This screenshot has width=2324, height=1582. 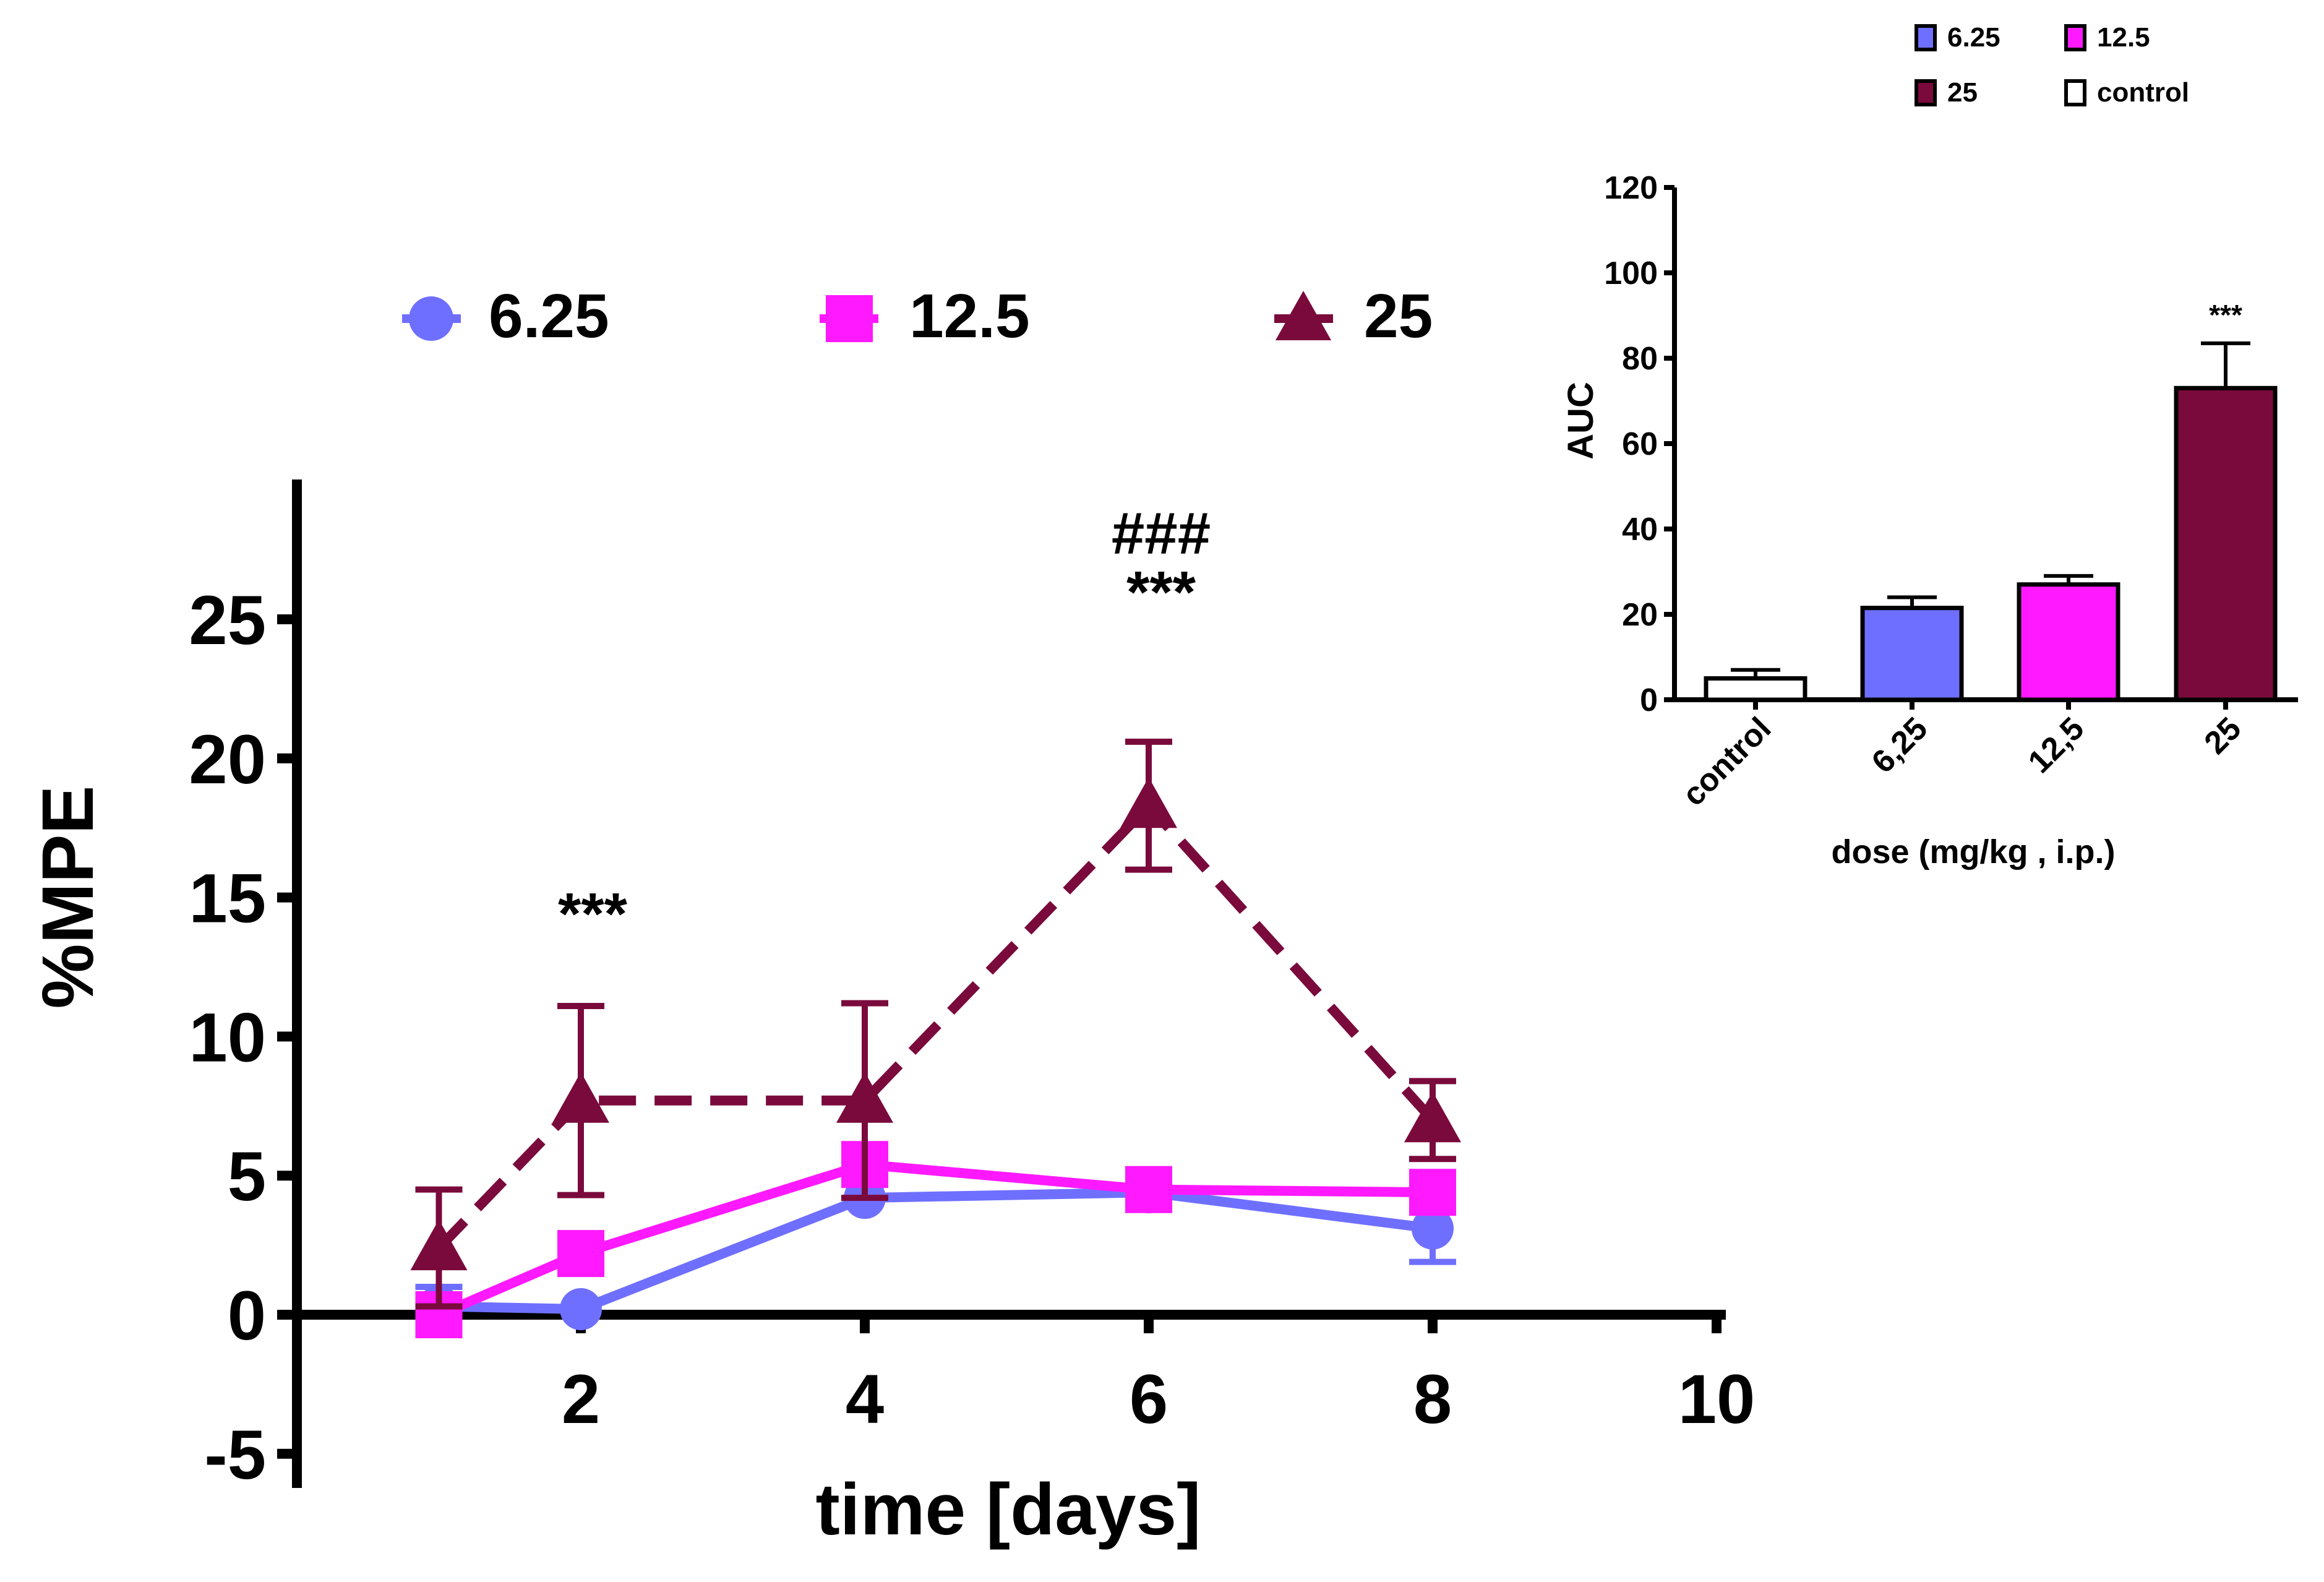 I want to click on inset-x-tick-label: 6,25, so click(x=1900, y=745).